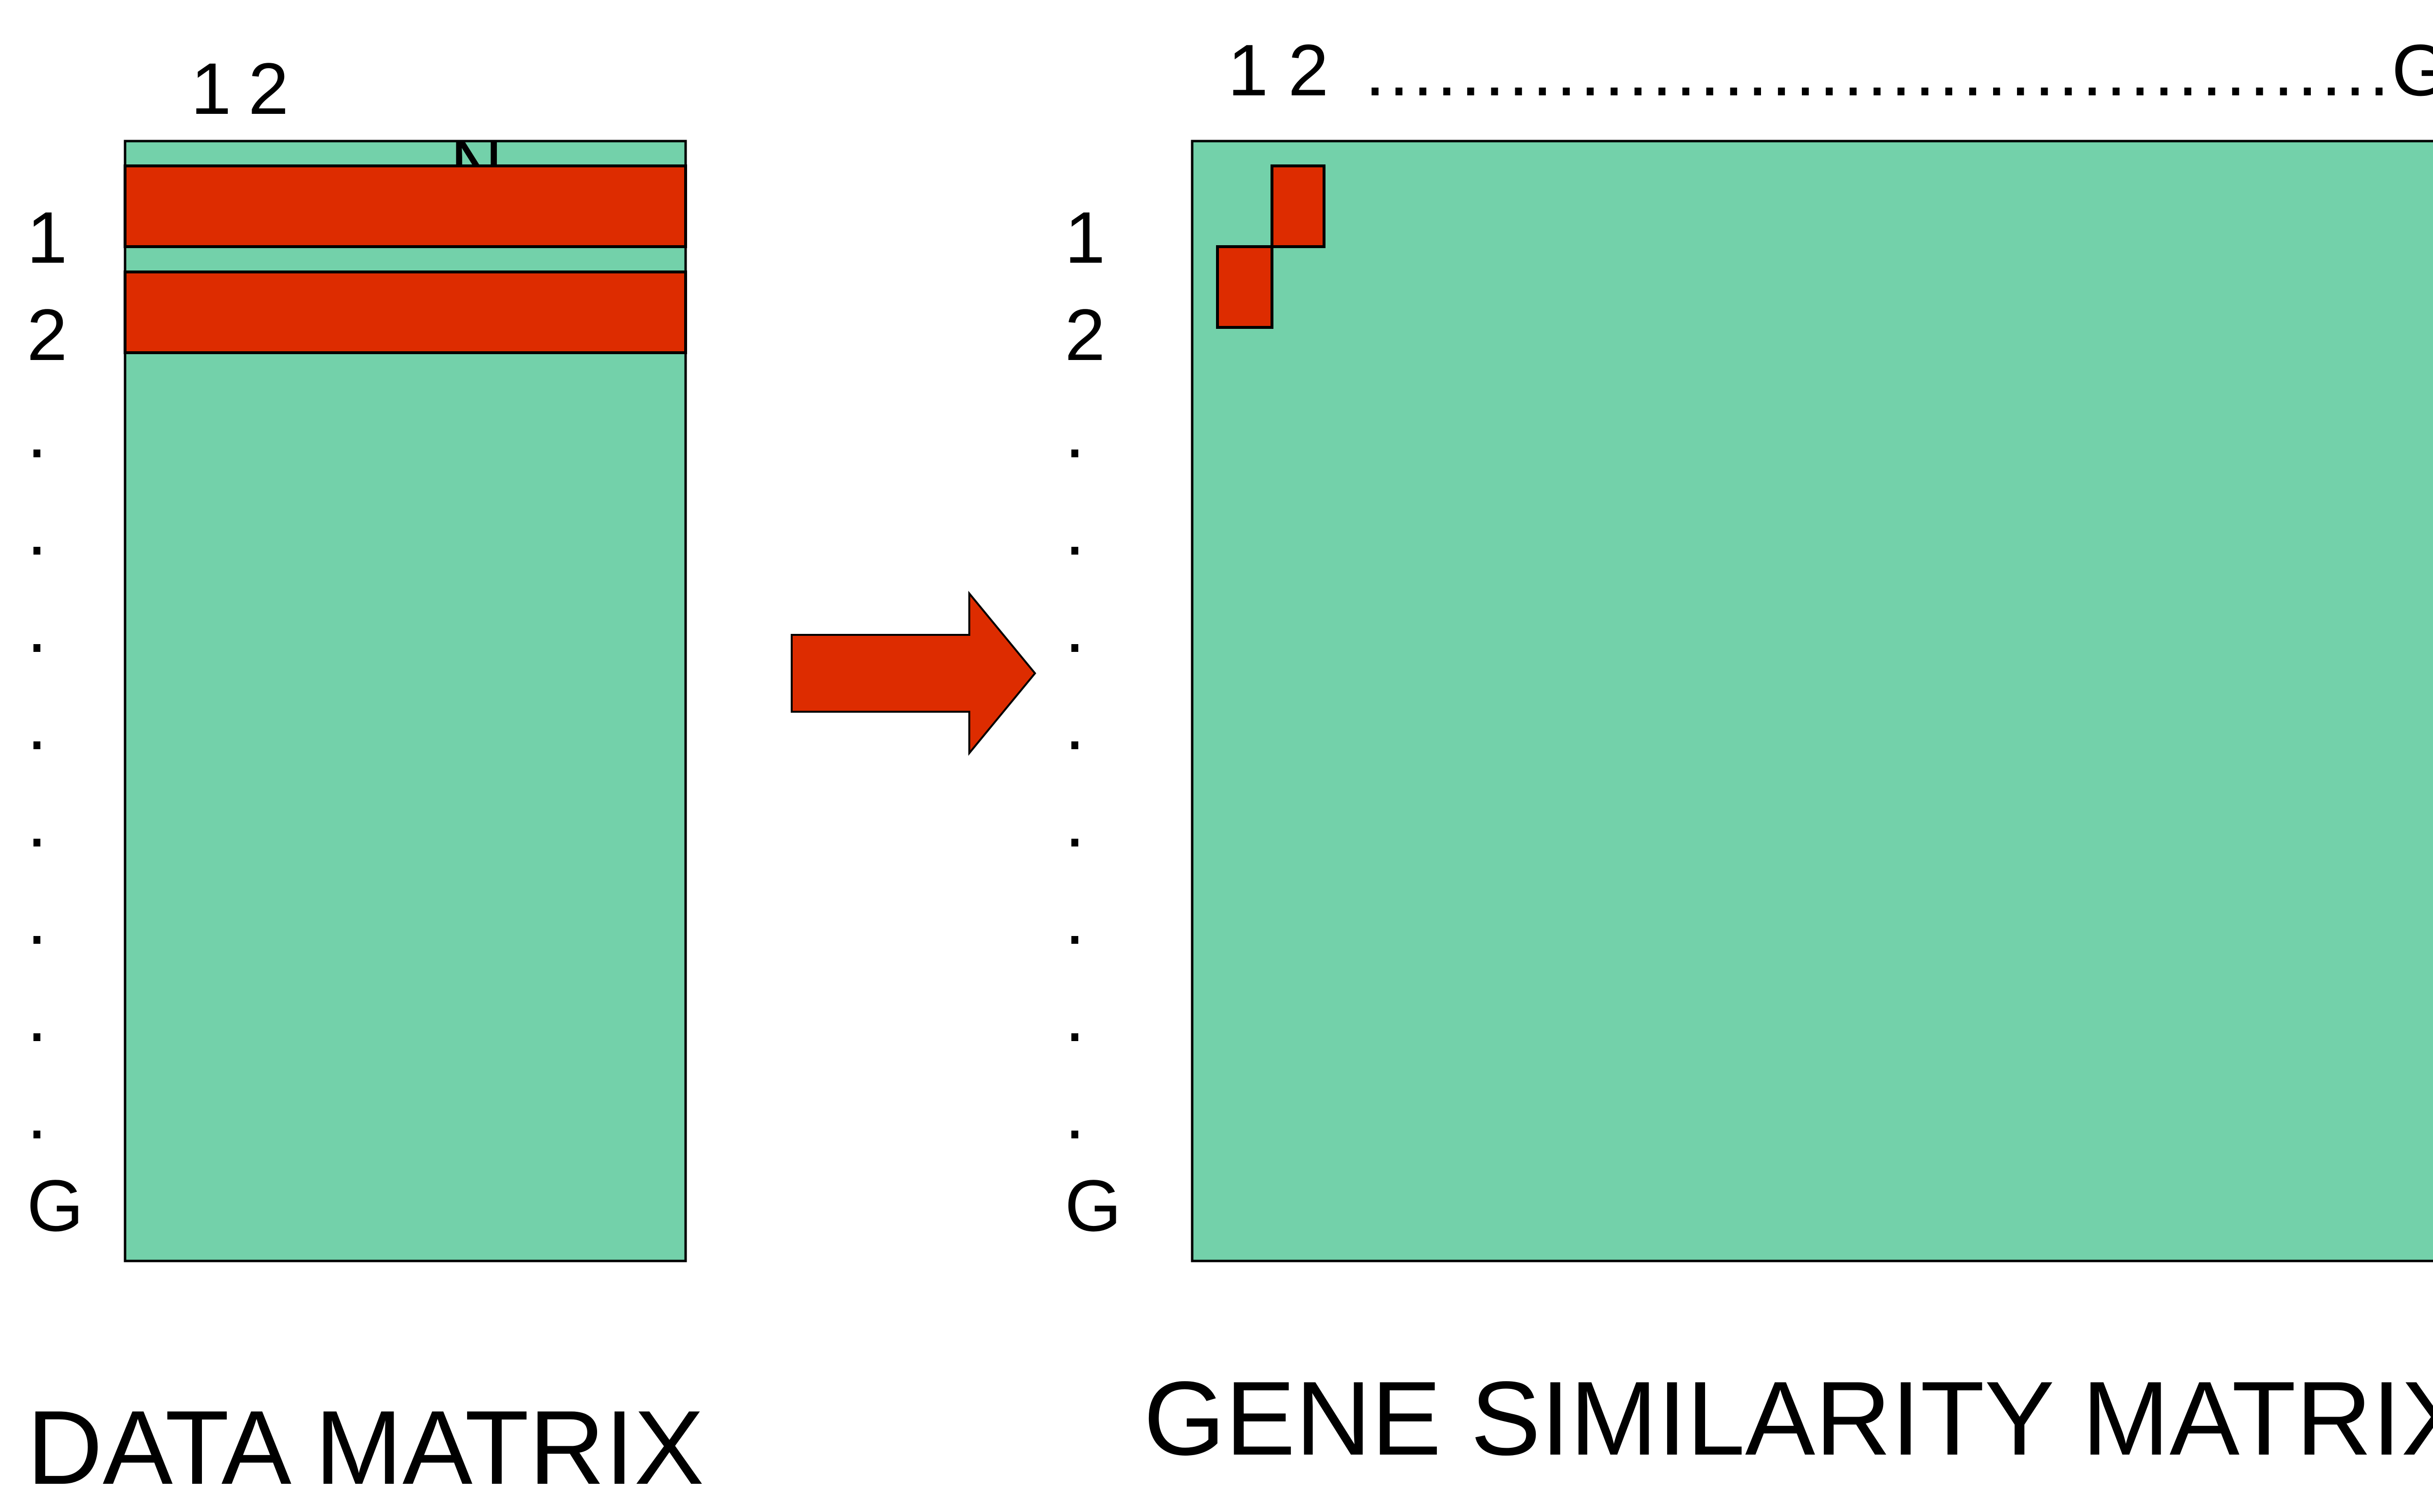 This screenshot has width=2433, height=1512. I want to click on data-matrix-row-labels: 1 2........ G, so click(55, 721).